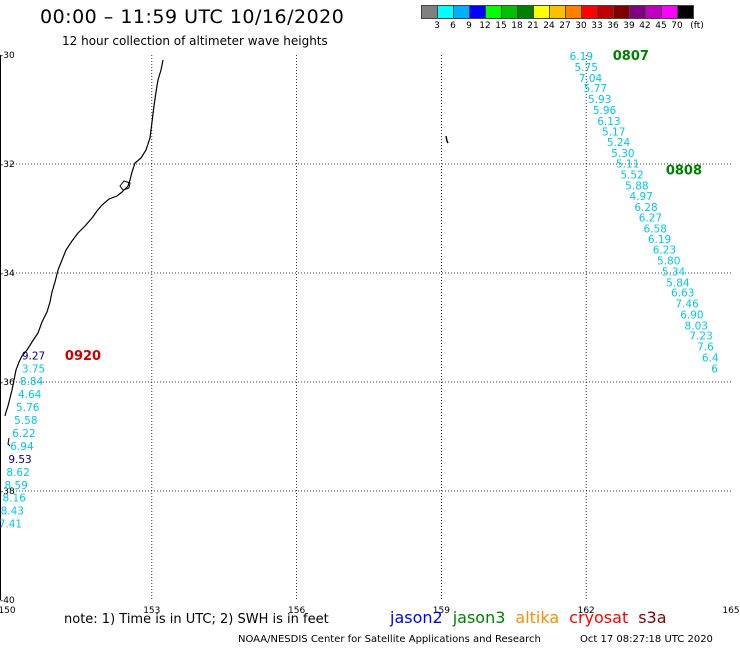 This screenshot has height=650, width=740. Describe the element at coordinates (25, 421) in the screenshot. I see `wave-height-label: 5.58` at that location.